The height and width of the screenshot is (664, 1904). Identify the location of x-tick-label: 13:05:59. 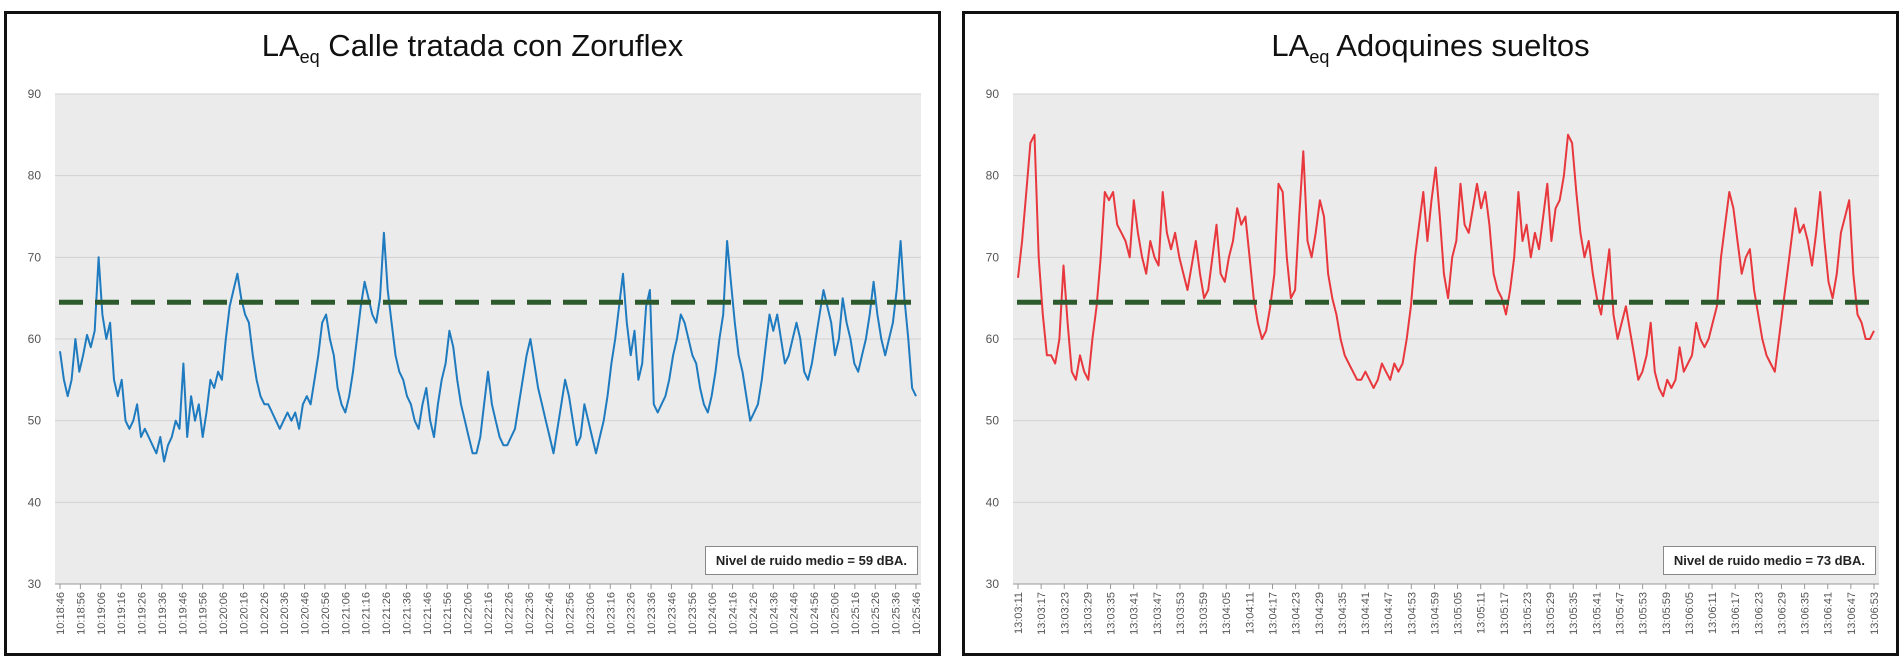
(1667, 613).